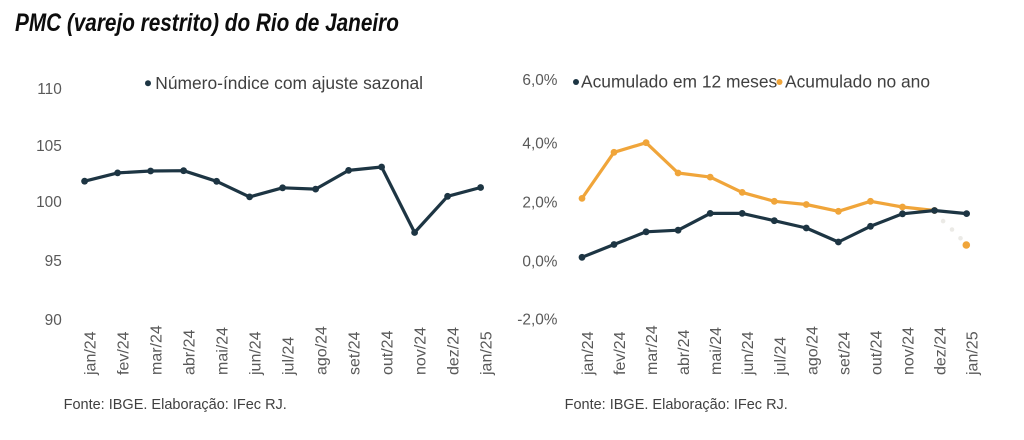  I want to click on svg-text: 6,0%, so click(539, 80).